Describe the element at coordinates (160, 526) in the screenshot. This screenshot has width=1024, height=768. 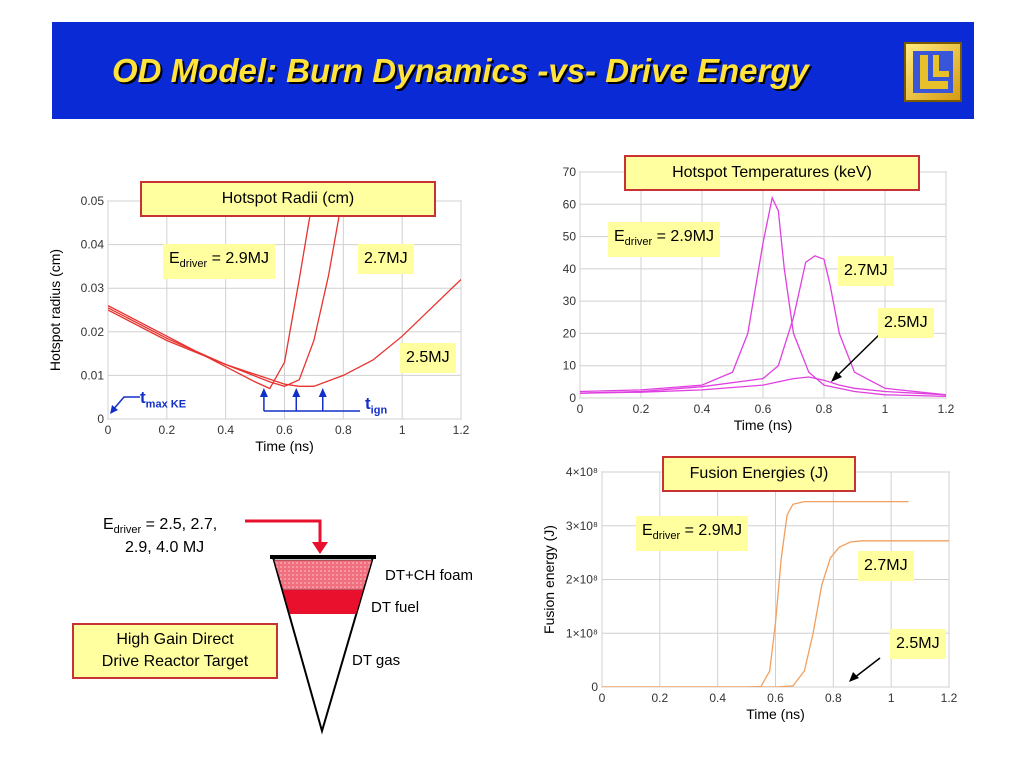
I see `driver-energies-line1: Edriver = 2.5, 2.7,` at that location.